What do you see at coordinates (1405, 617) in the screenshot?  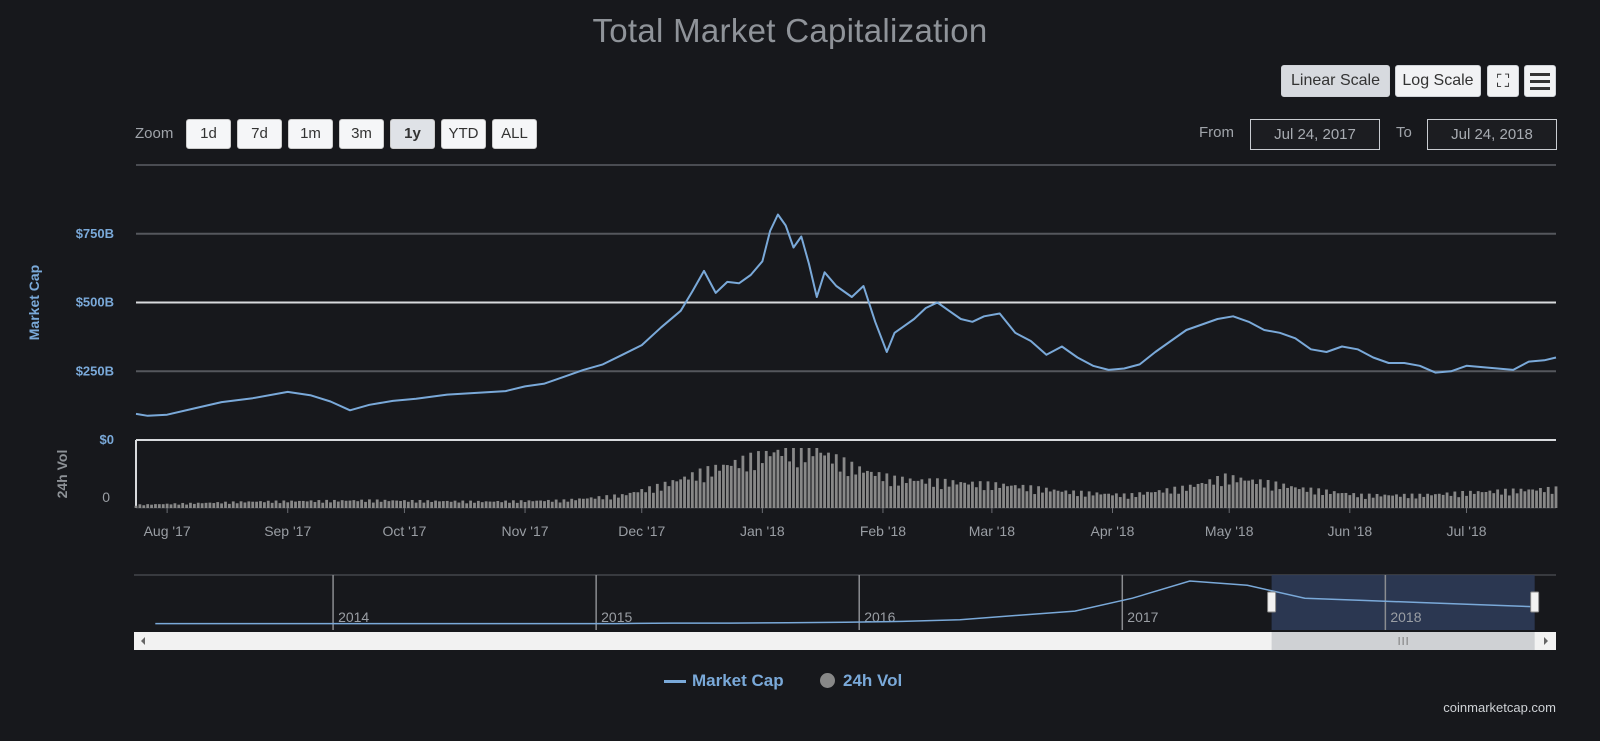 I see `navigator-year-label: 2018` at bounding box center [1405, 617].